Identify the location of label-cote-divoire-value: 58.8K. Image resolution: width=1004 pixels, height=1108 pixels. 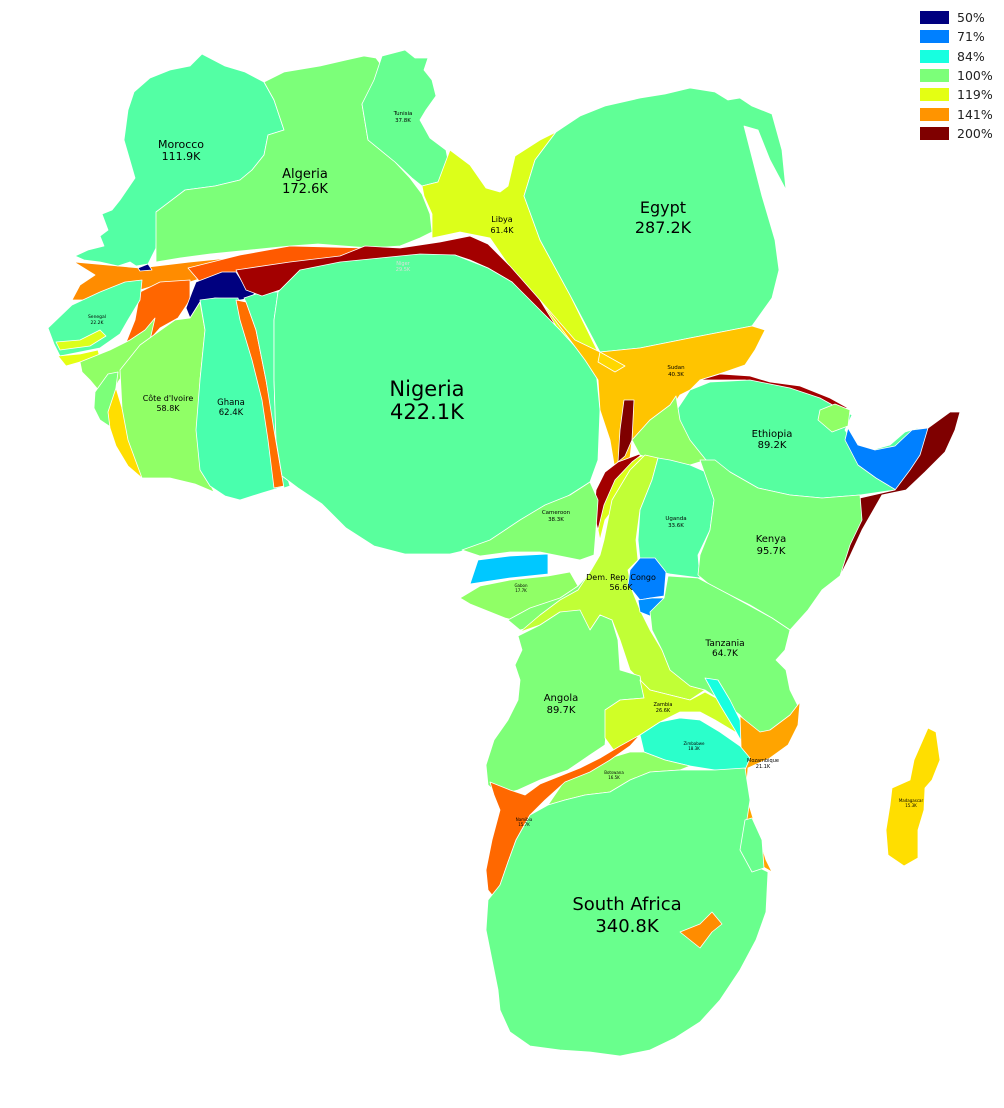
(168, 408).